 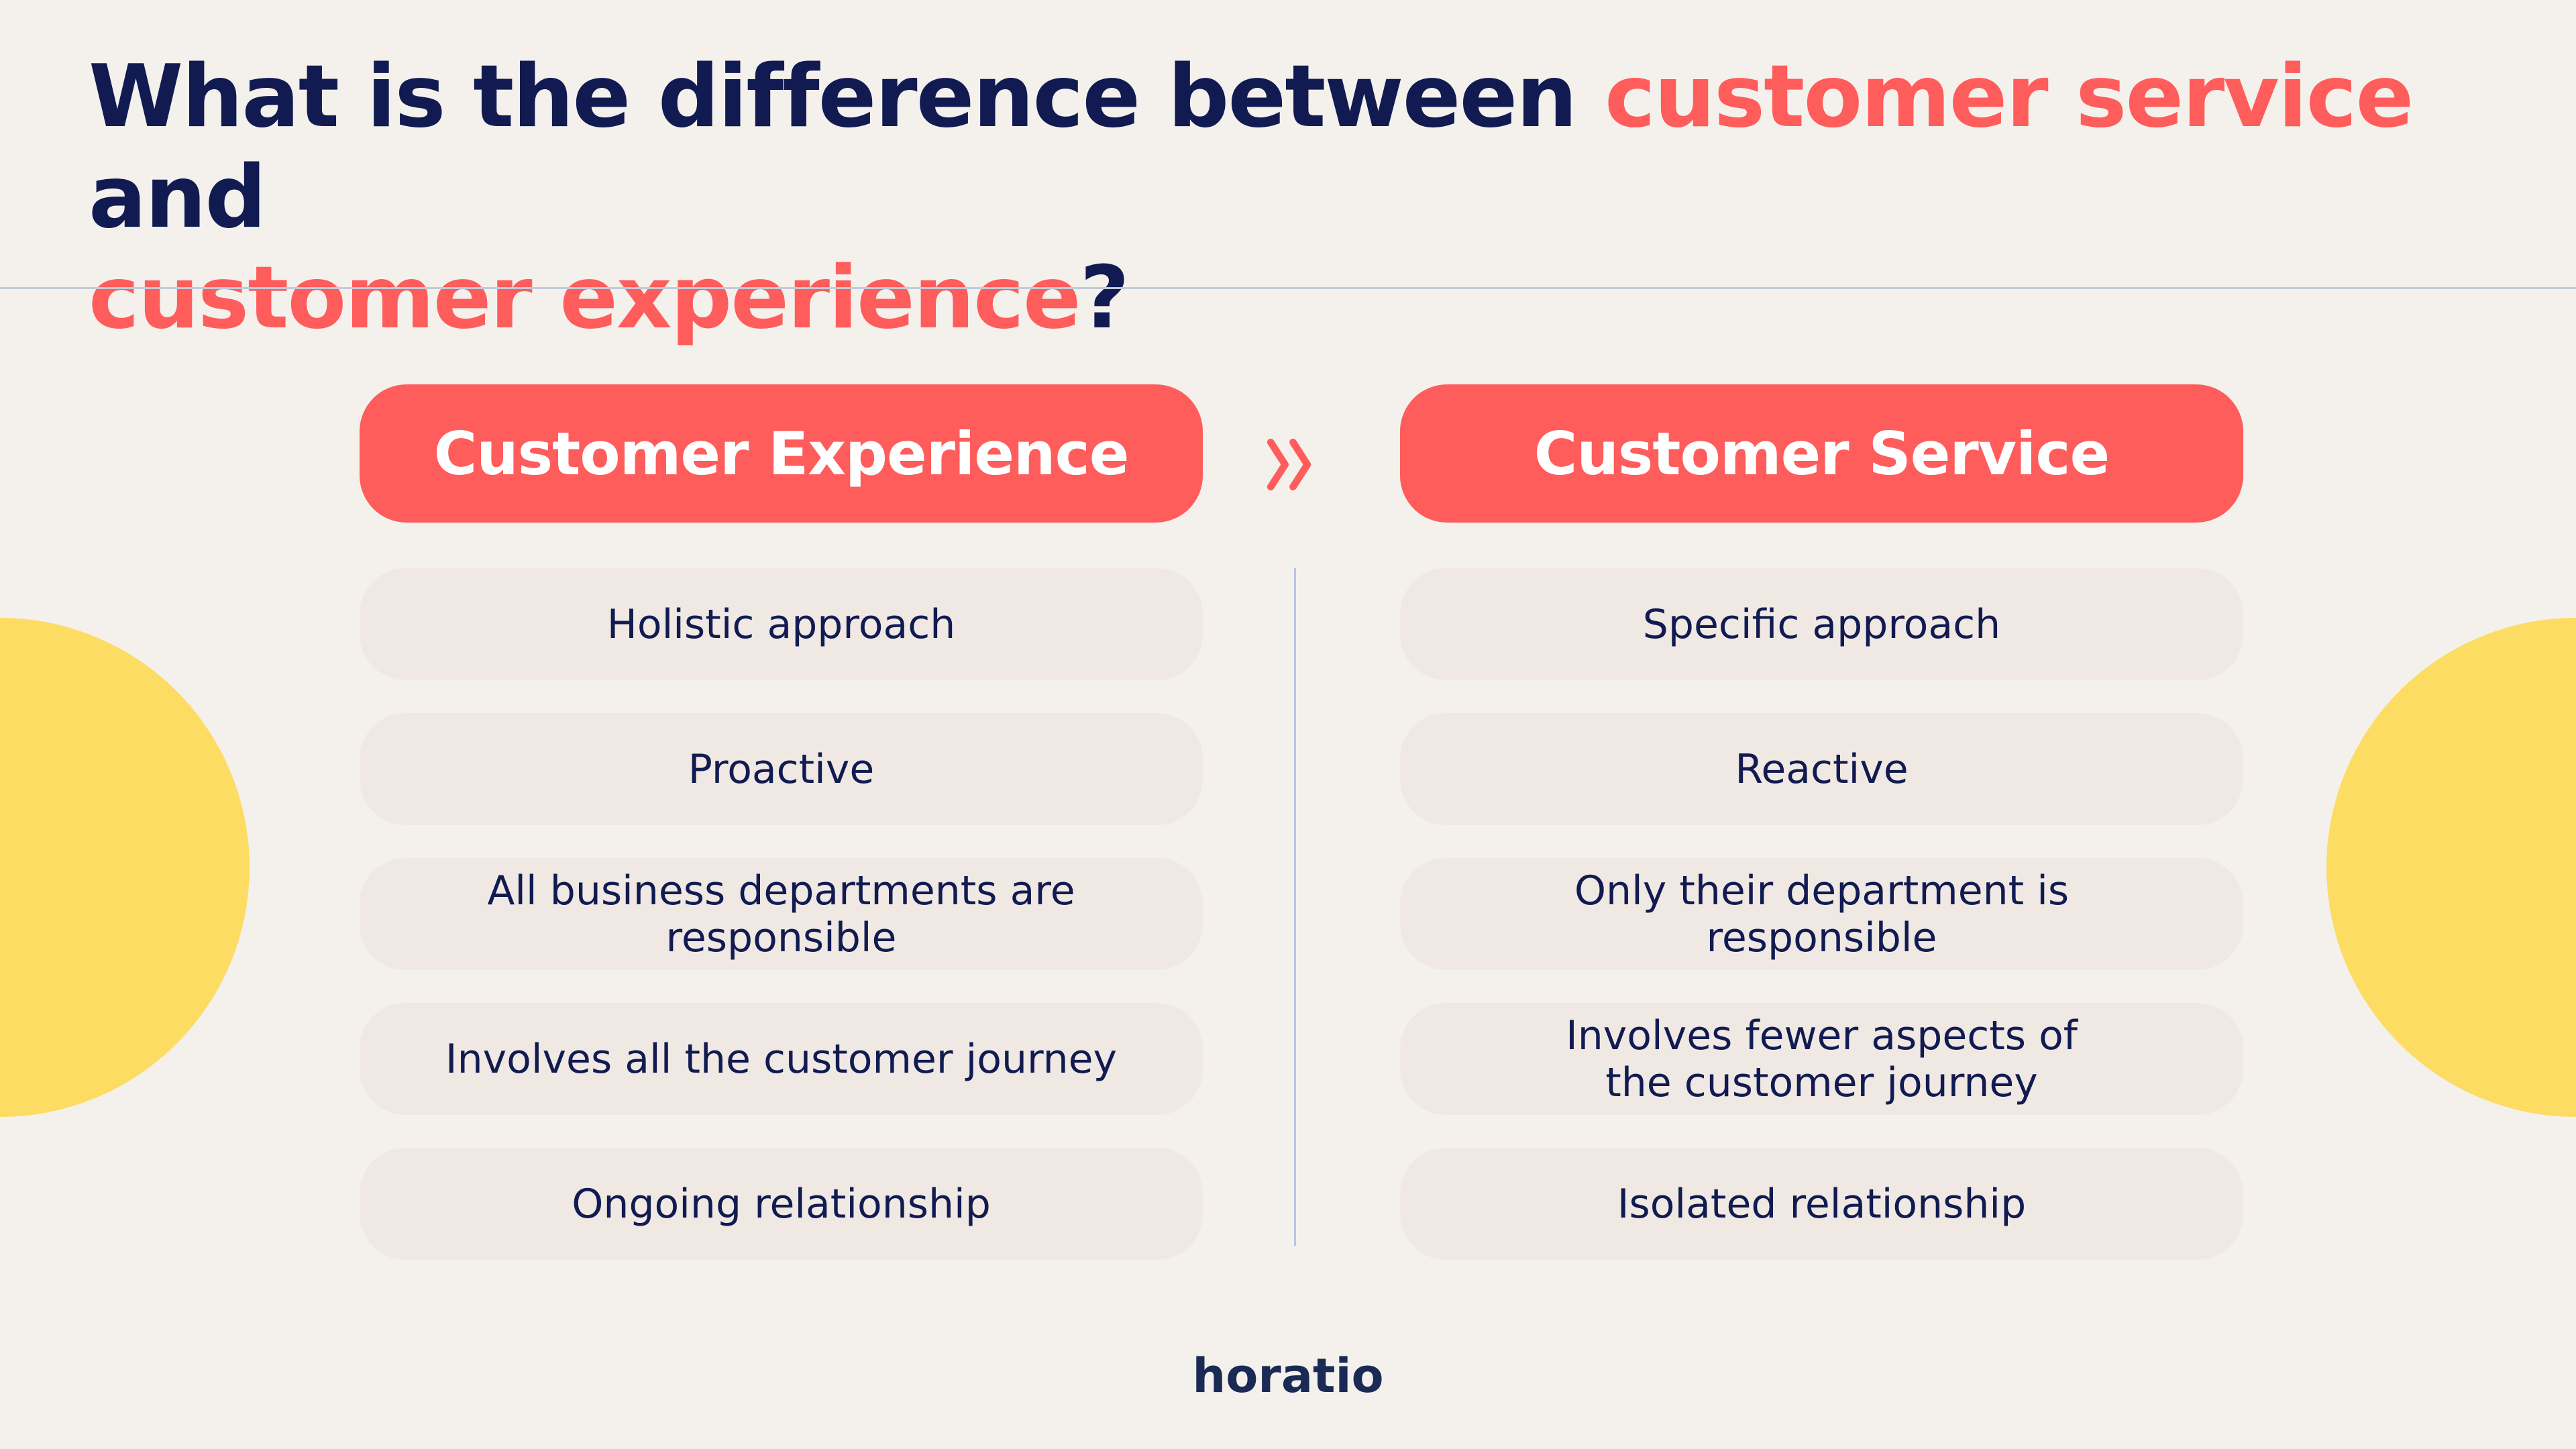 I want to click on title-highlight-experience: customer experience, so click(x=585, y=298).